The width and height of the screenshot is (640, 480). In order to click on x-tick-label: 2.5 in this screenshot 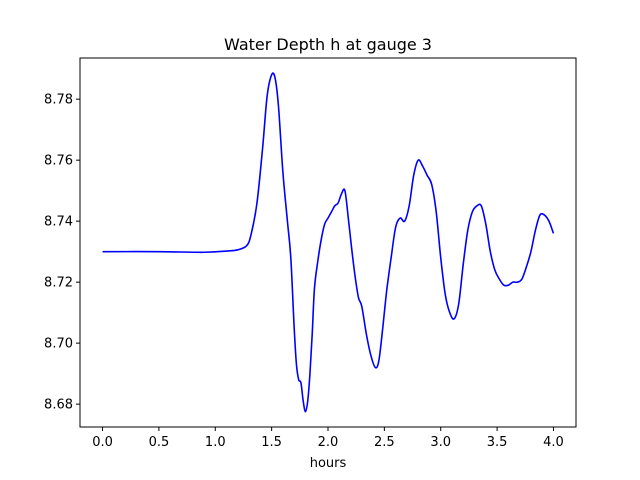, I will do `click(384, 442)`.